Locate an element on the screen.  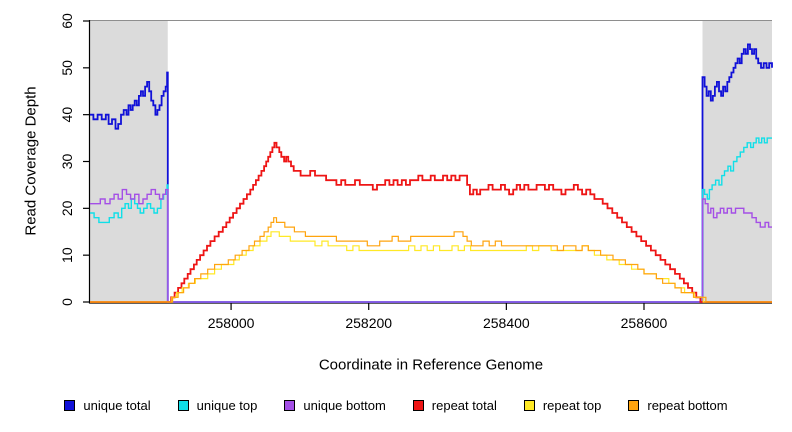
legend-label-unique-bottom: unique bottom is located at coordinates (344, 405).